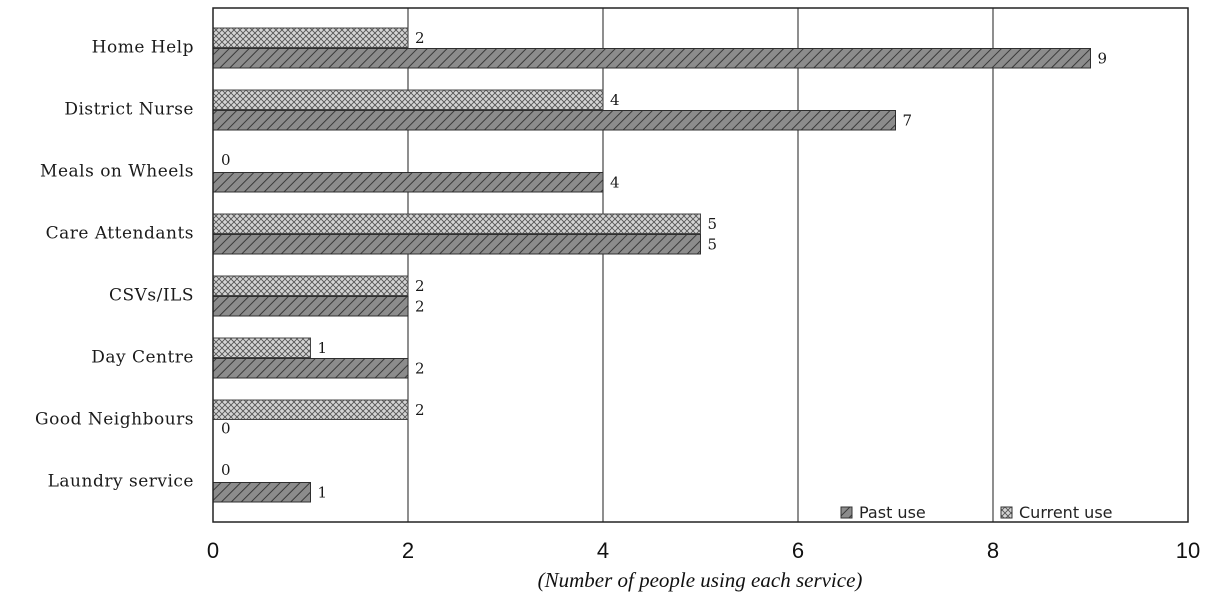 Image resolution: width=1206 pixels, height=593 pixels. Describe the element at coordinates (142, 358) in the screenshot. I see `category-label: Day Centre` at that location.